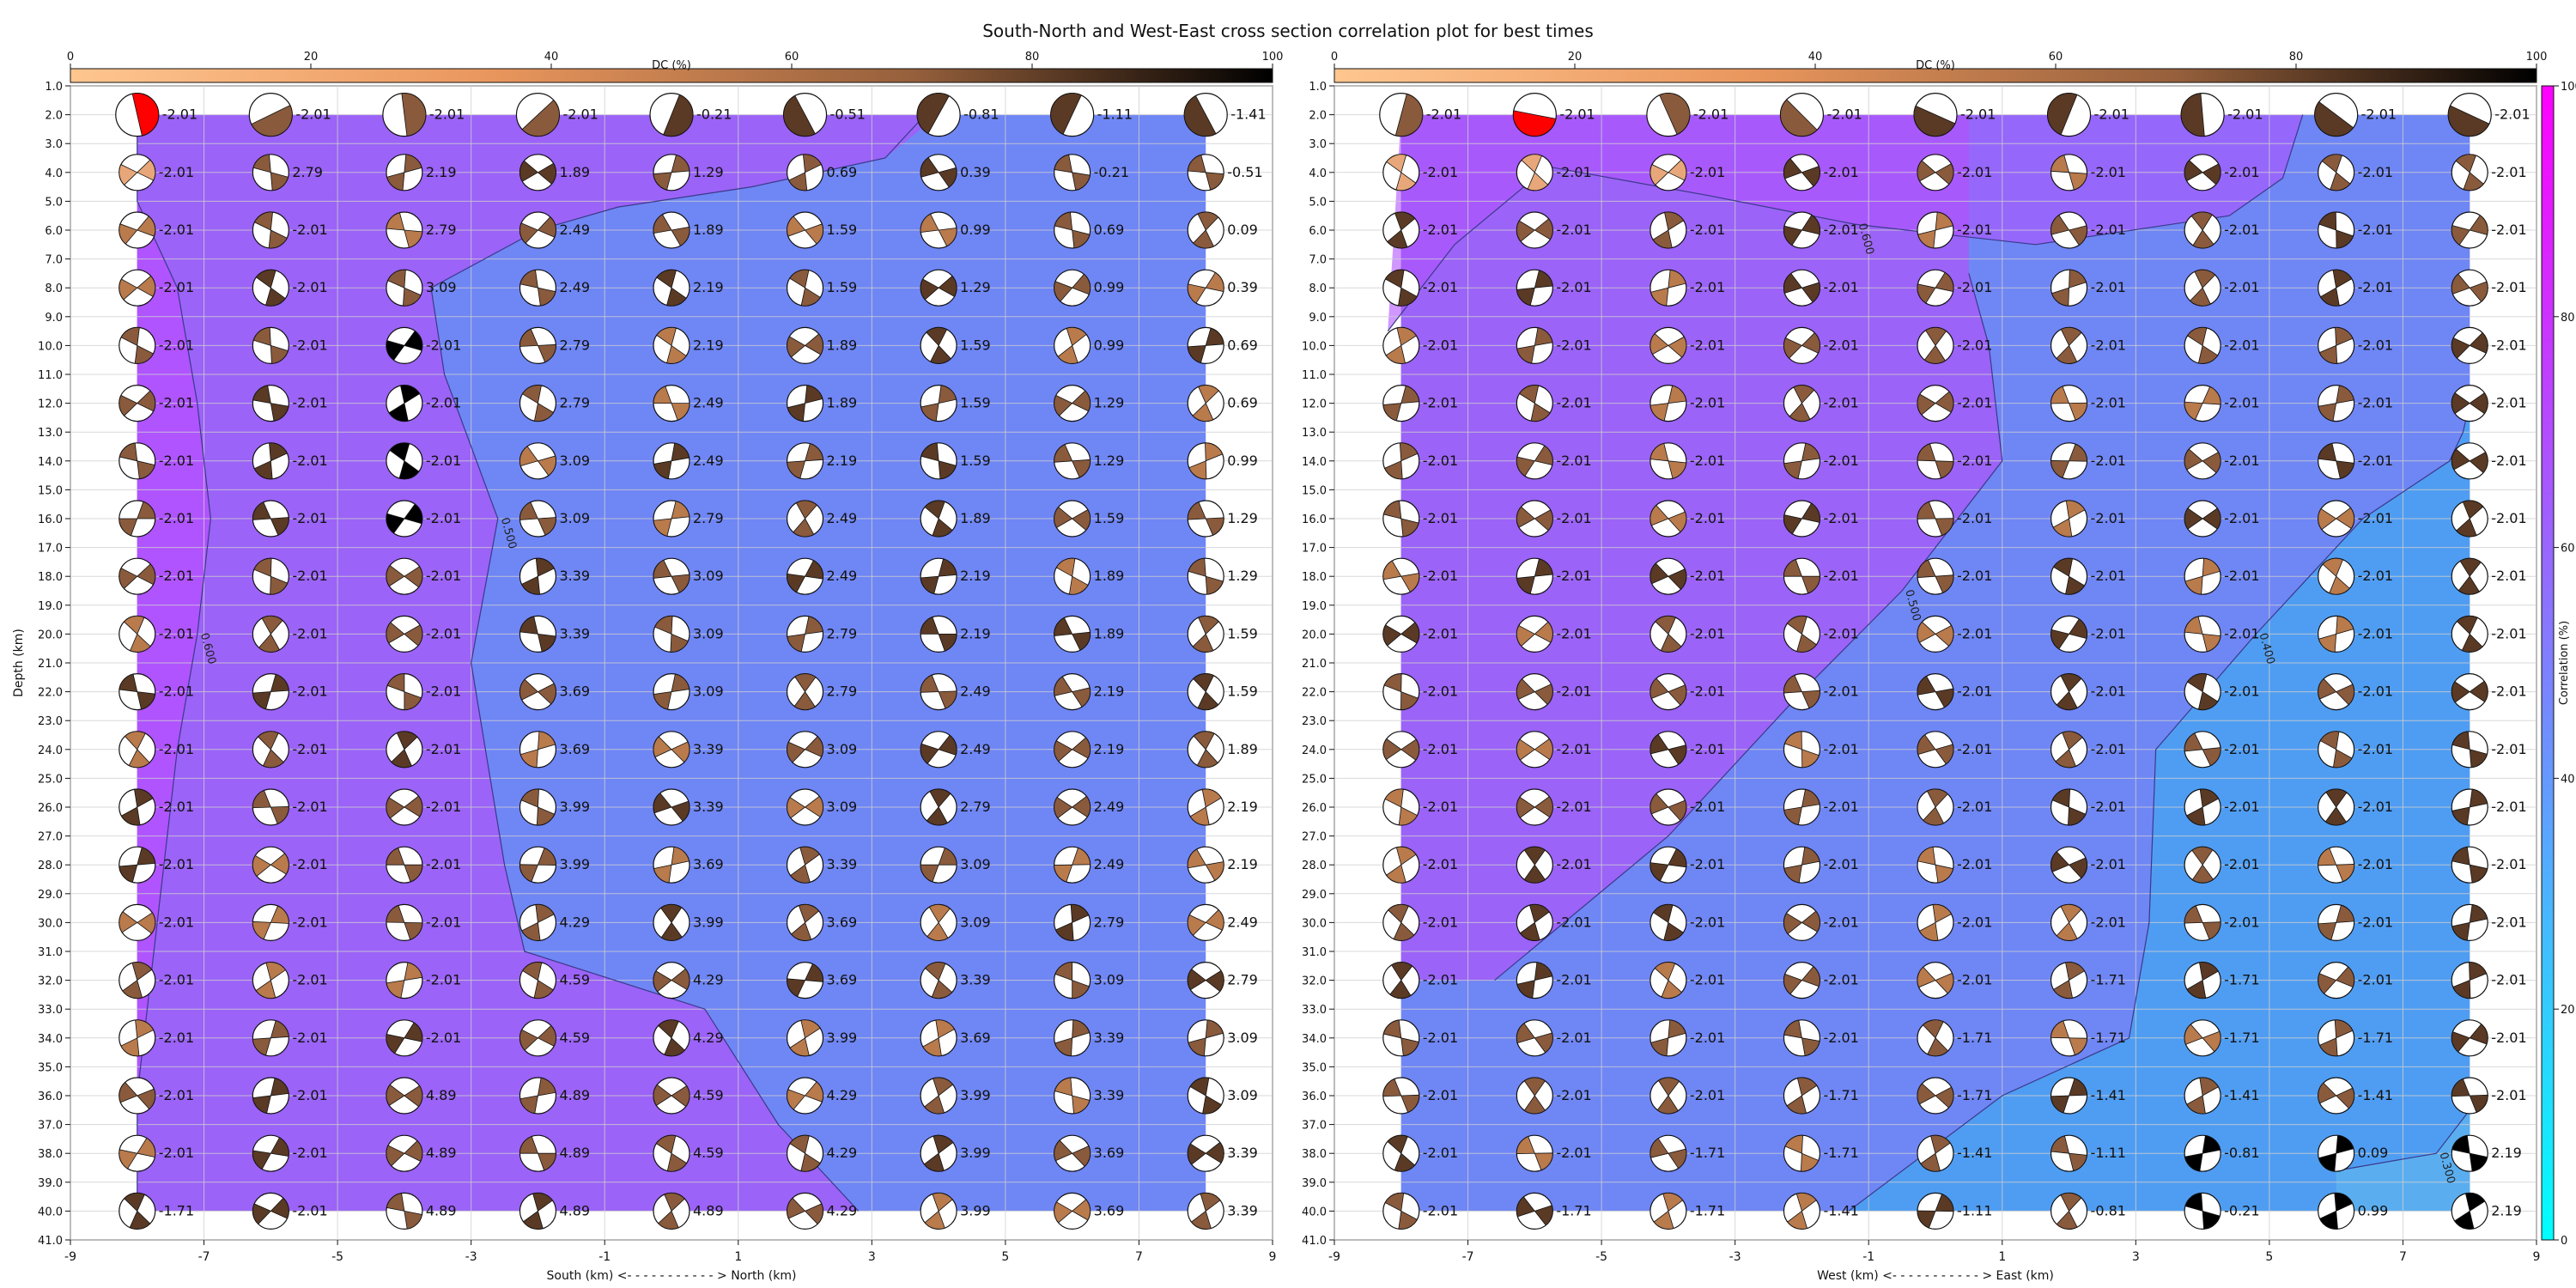  I want to click on y-tick-label: 40.0, so click(50, 1212).